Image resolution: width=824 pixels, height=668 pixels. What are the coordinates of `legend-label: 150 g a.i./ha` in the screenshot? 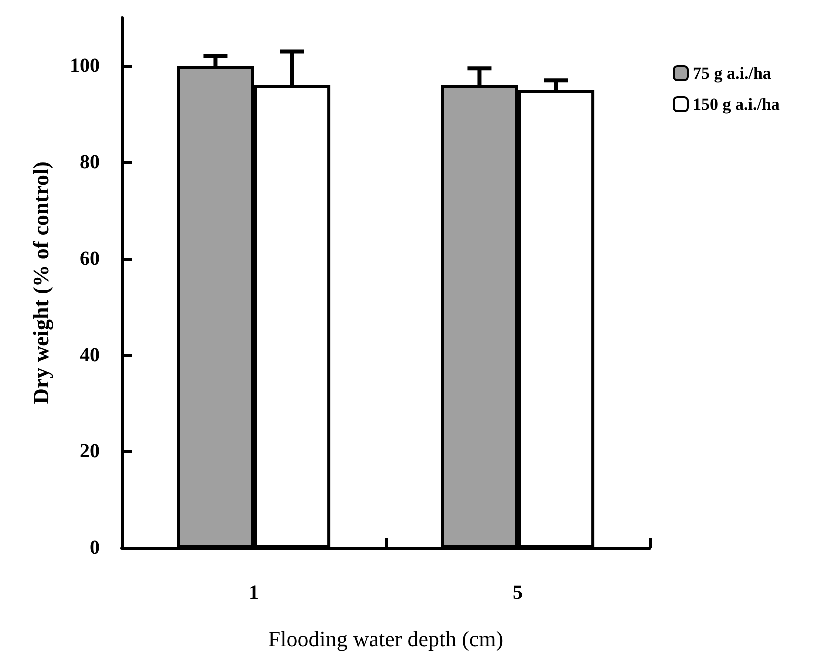 It's located at (736, 104).